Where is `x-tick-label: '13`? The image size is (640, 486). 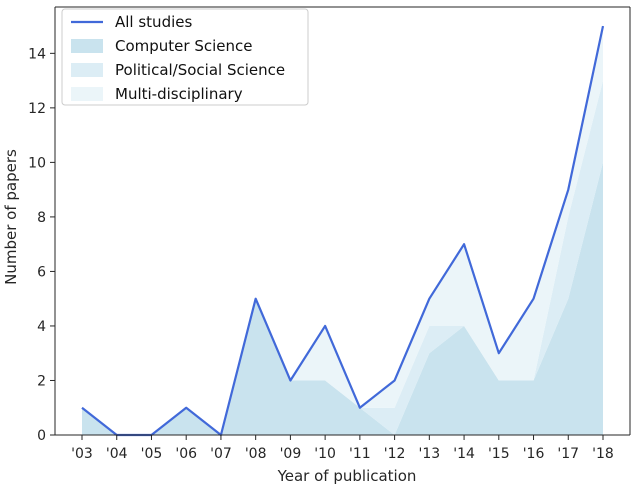
x-tick-label: '13 is located at coordinates (429, 454).